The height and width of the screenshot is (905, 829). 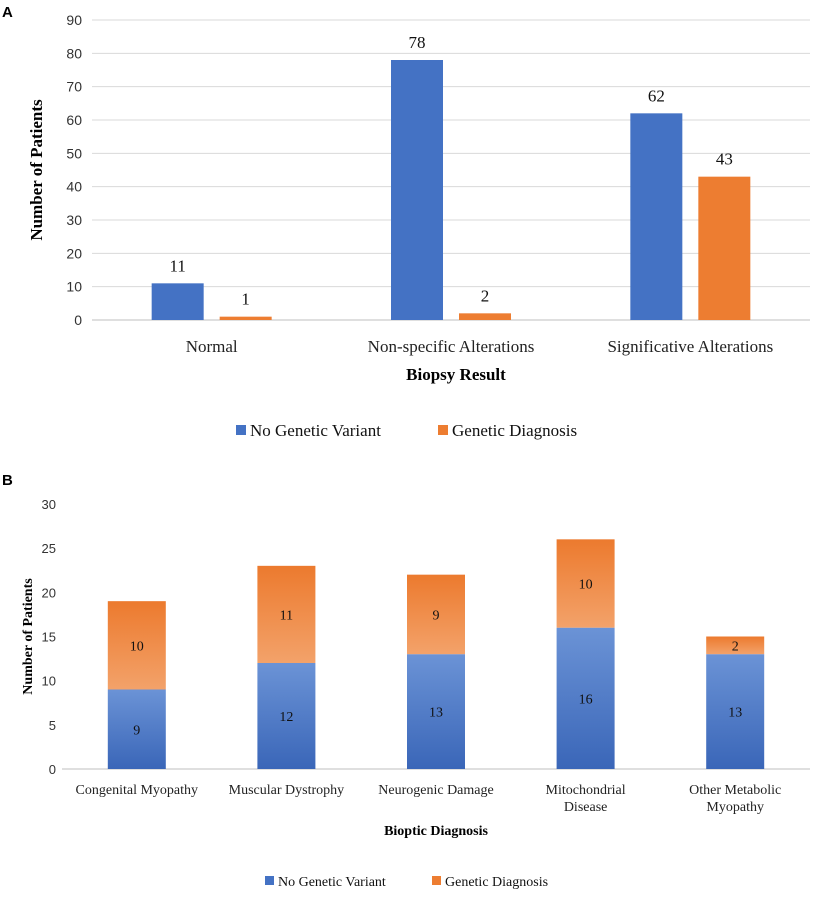 What do you see at coordinates (417, 42) in the screenshot?
I see `data-label: 78` at bounding box center [417, 42].